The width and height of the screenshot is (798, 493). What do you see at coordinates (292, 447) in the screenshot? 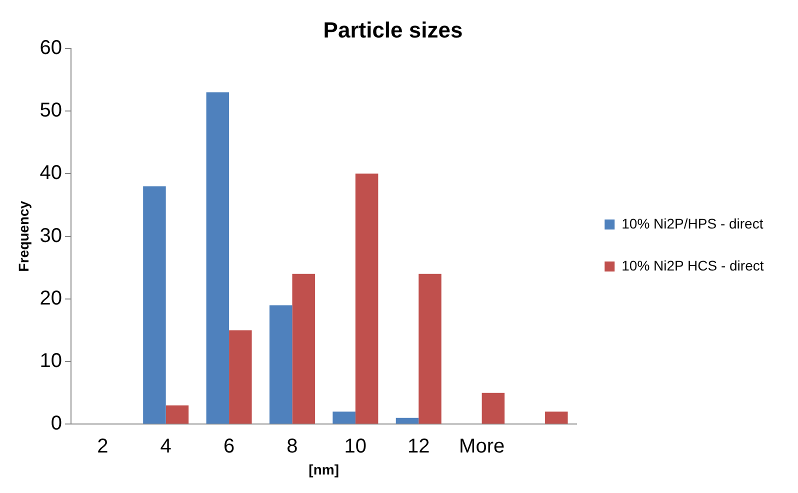
I see `x-tick-label: 8` at bounding box center [292, 447].